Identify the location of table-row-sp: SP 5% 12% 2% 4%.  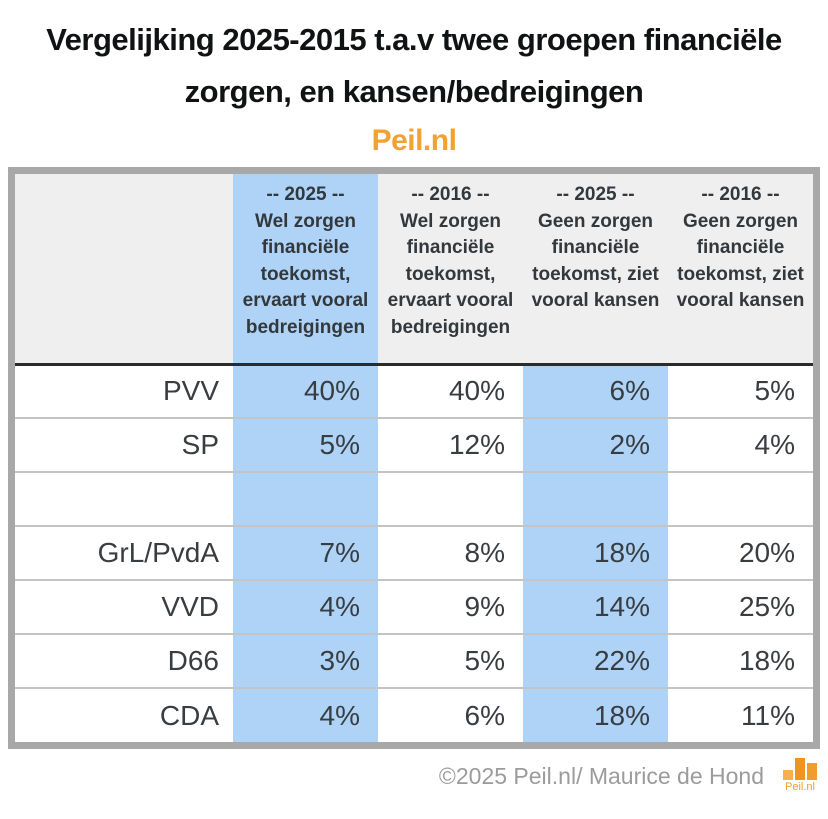
(414, 444).